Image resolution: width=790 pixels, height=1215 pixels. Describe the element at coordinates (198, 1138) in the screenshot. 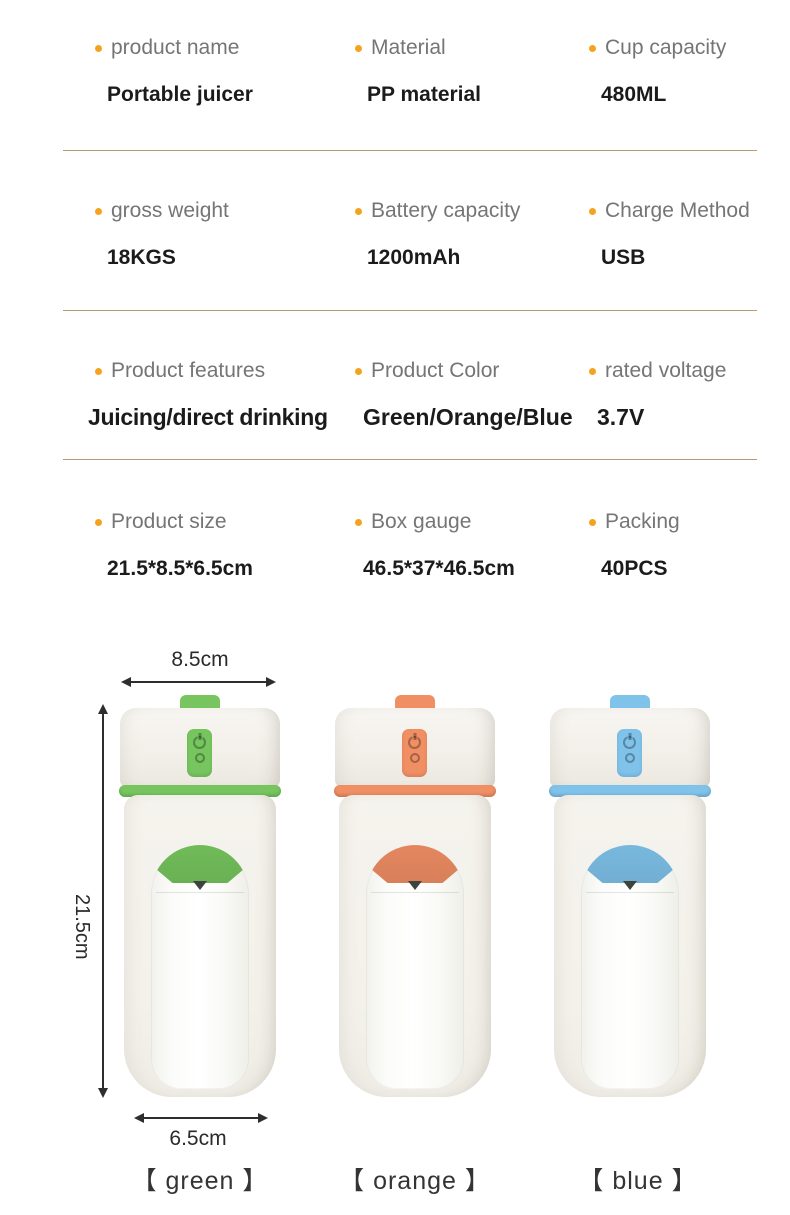

I see `dimension-width-bottom: 6.5cm` at that location.